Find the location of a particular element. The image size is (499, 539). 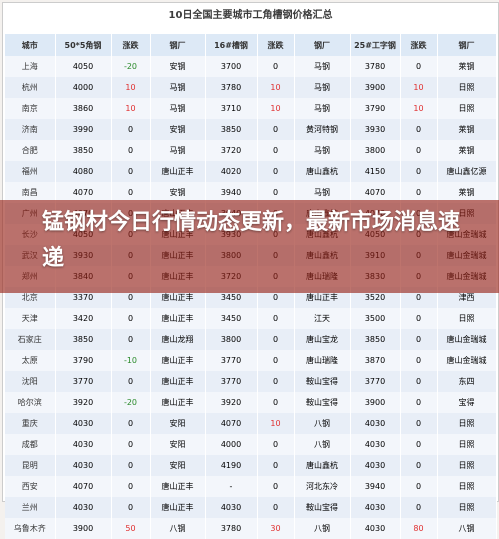

table-cell: 唐山金瑞城 is located at coordinates (467, 339).